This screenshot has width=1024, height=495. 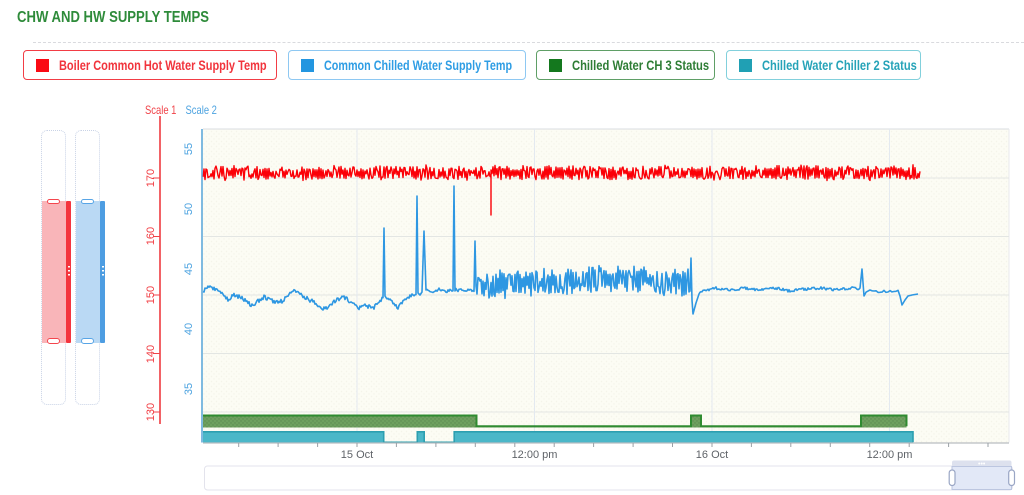 What do you see at coordinates (151, 295) in the screenshot?
I see `svg-text: 150` at bounding box center [151, 295].